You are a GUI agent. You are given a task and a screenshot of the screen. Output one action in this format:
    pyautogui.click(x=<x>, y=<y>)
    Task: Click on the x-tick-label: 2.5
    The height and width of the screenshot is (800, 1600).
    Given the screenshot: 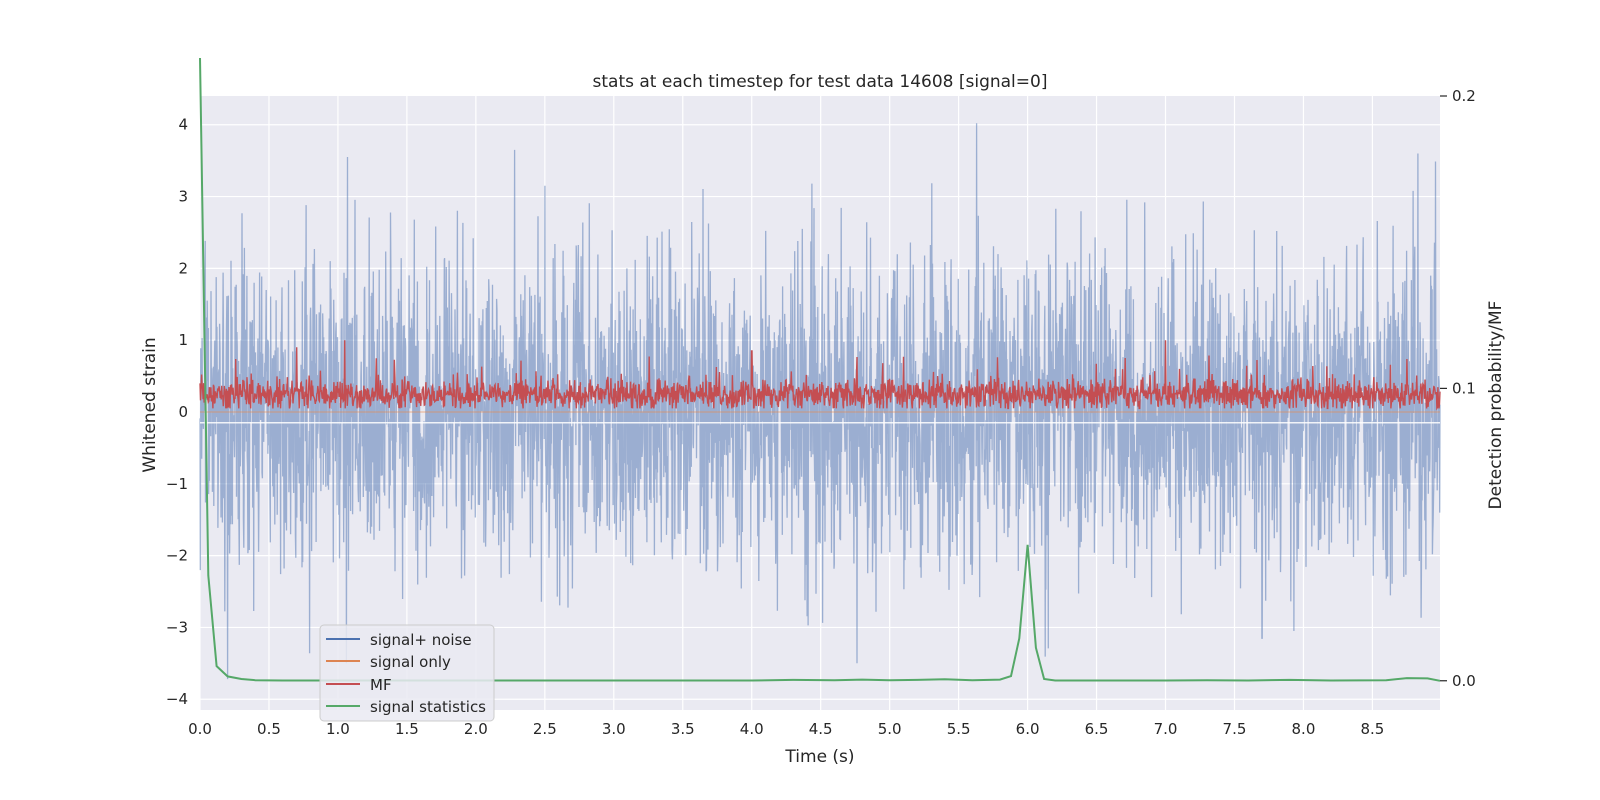 What is the action you would take?
    pyautogui.click(x=545, y=729)
    